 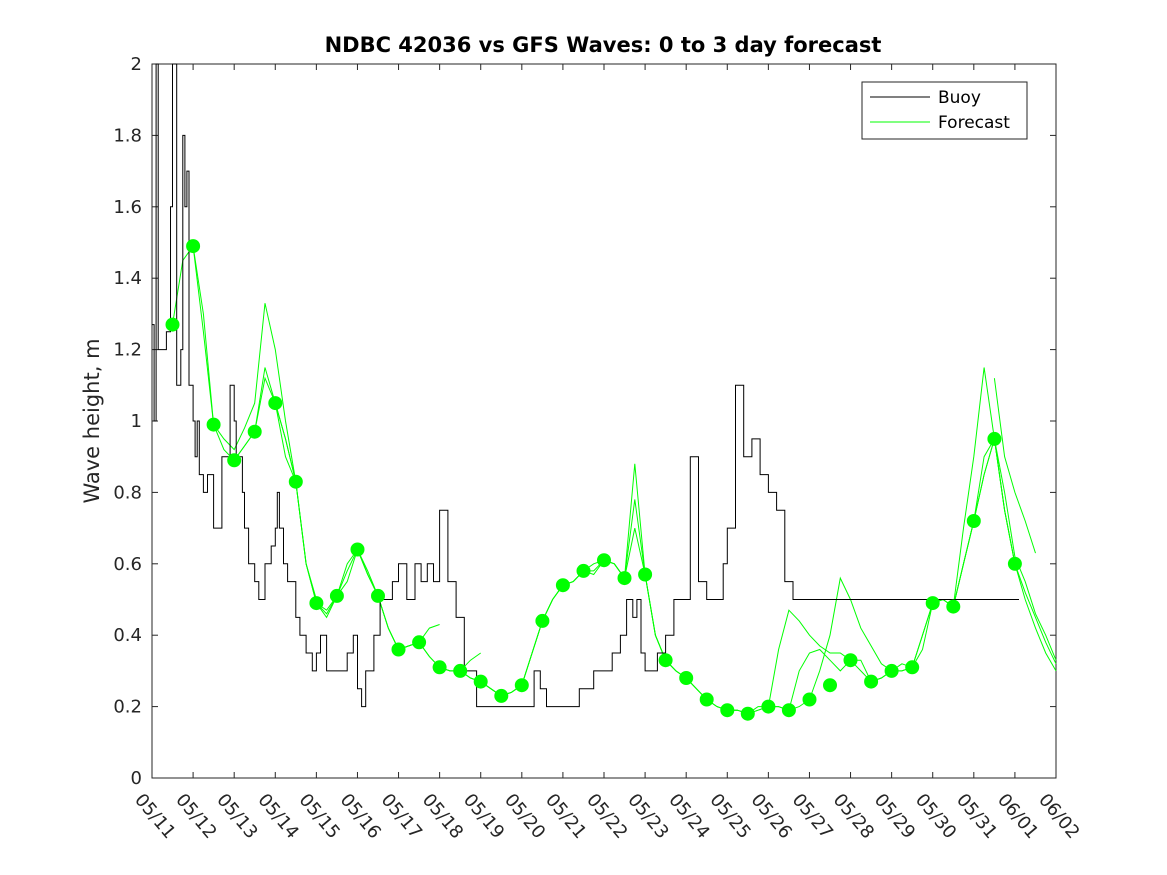 What do you see at coordinates (127, 564) in the screenshot?
I see `y-tick-label: 0.6` at bounding box center [127, 564].